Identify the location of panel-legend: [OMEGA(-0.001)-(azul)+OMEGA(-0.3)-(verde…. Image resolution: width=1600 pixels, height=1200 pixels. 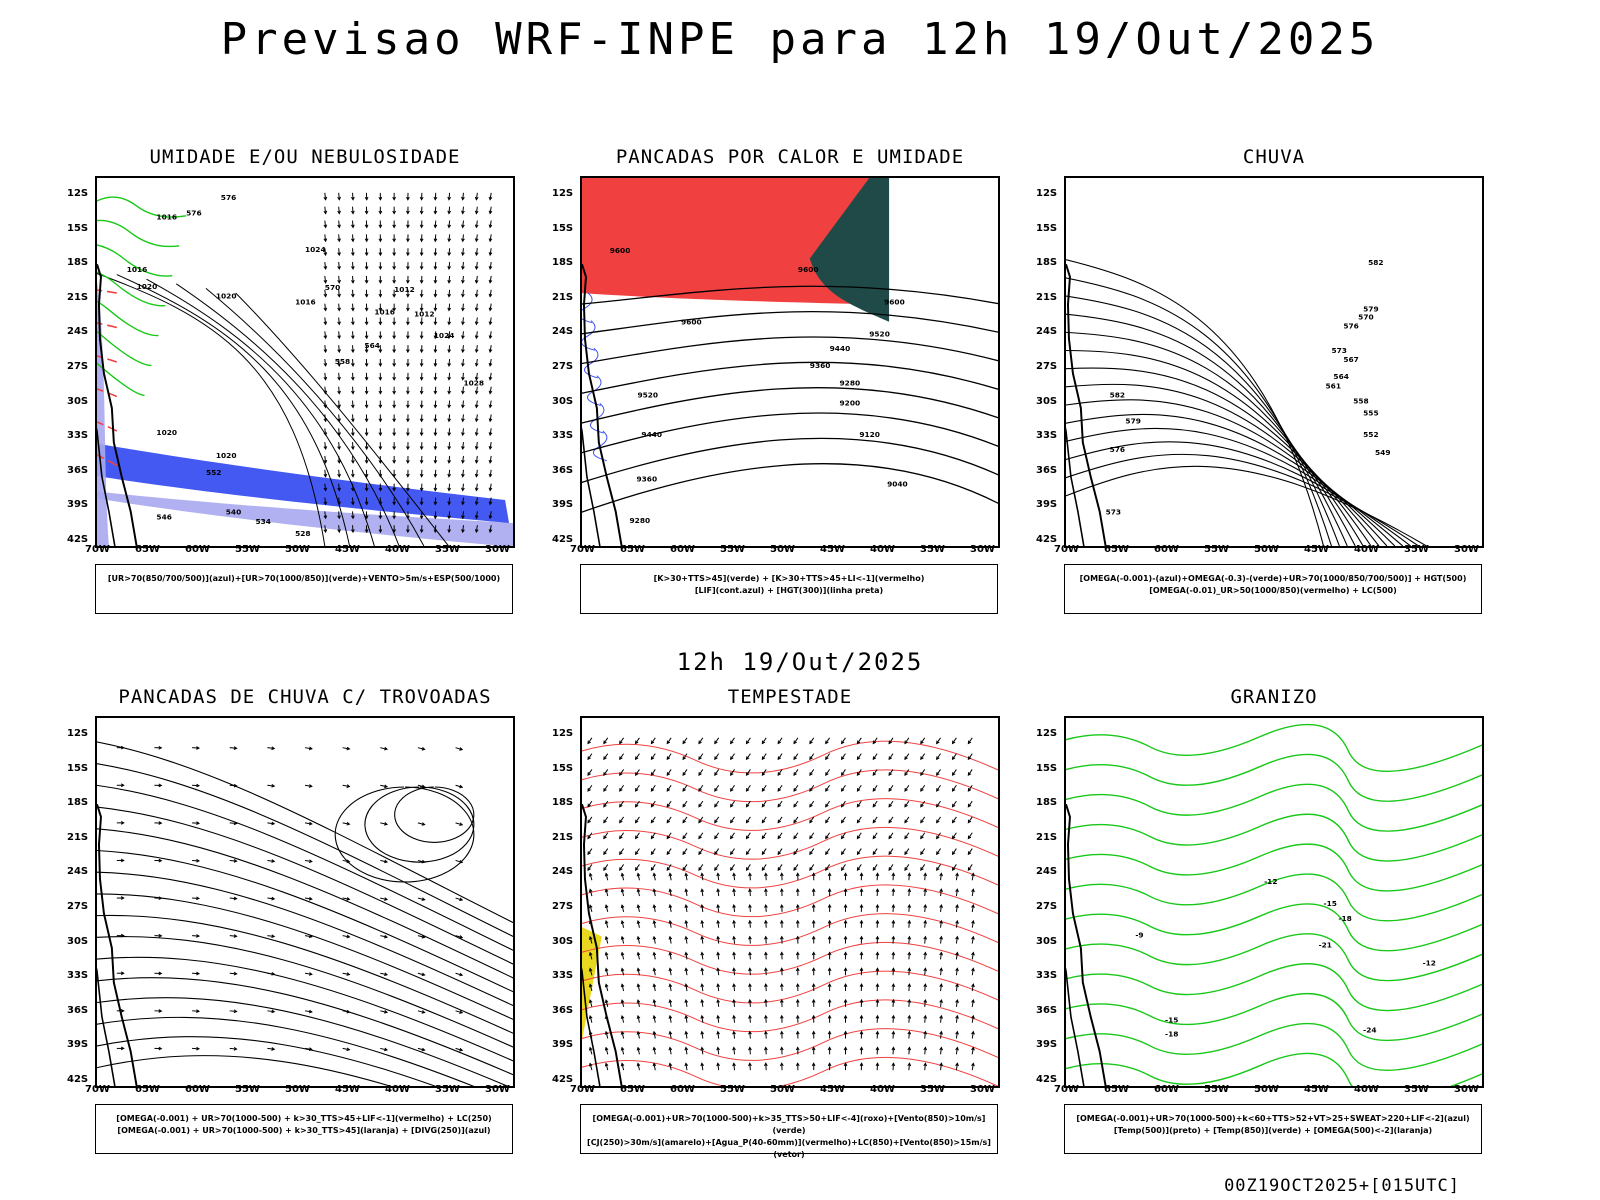
(1273, 589).